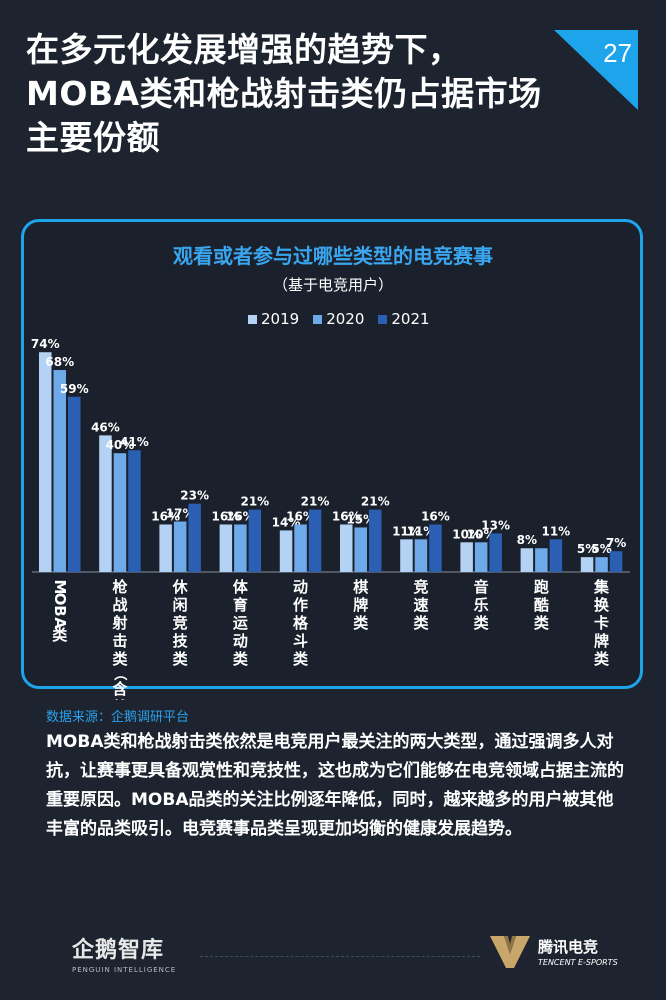  I want to click on category-label-char: 跑, so click(541, 587).